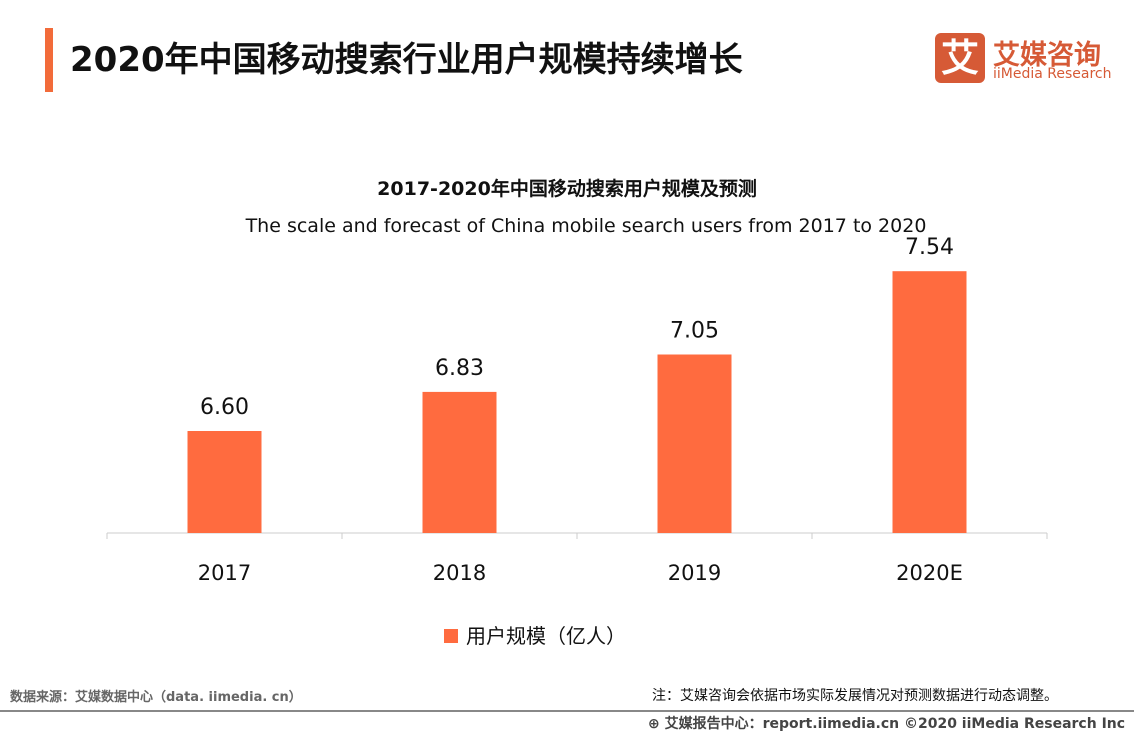 The width and height of the screenshot is (1134, 737). I want to click on title-accent-bar, so click(49, 60).